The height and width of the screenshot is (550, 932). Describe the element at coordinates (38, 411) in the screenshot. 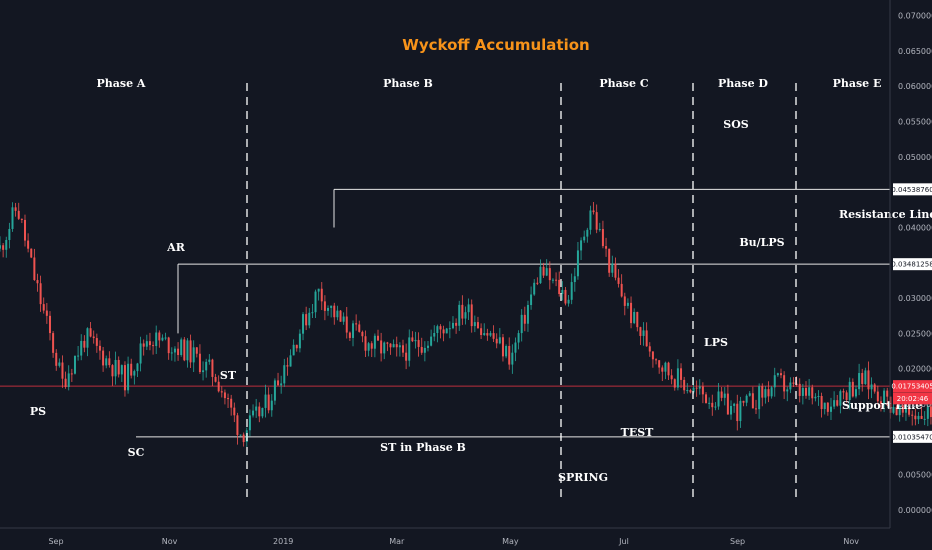

I see `annotation-ps: PS` at that location.